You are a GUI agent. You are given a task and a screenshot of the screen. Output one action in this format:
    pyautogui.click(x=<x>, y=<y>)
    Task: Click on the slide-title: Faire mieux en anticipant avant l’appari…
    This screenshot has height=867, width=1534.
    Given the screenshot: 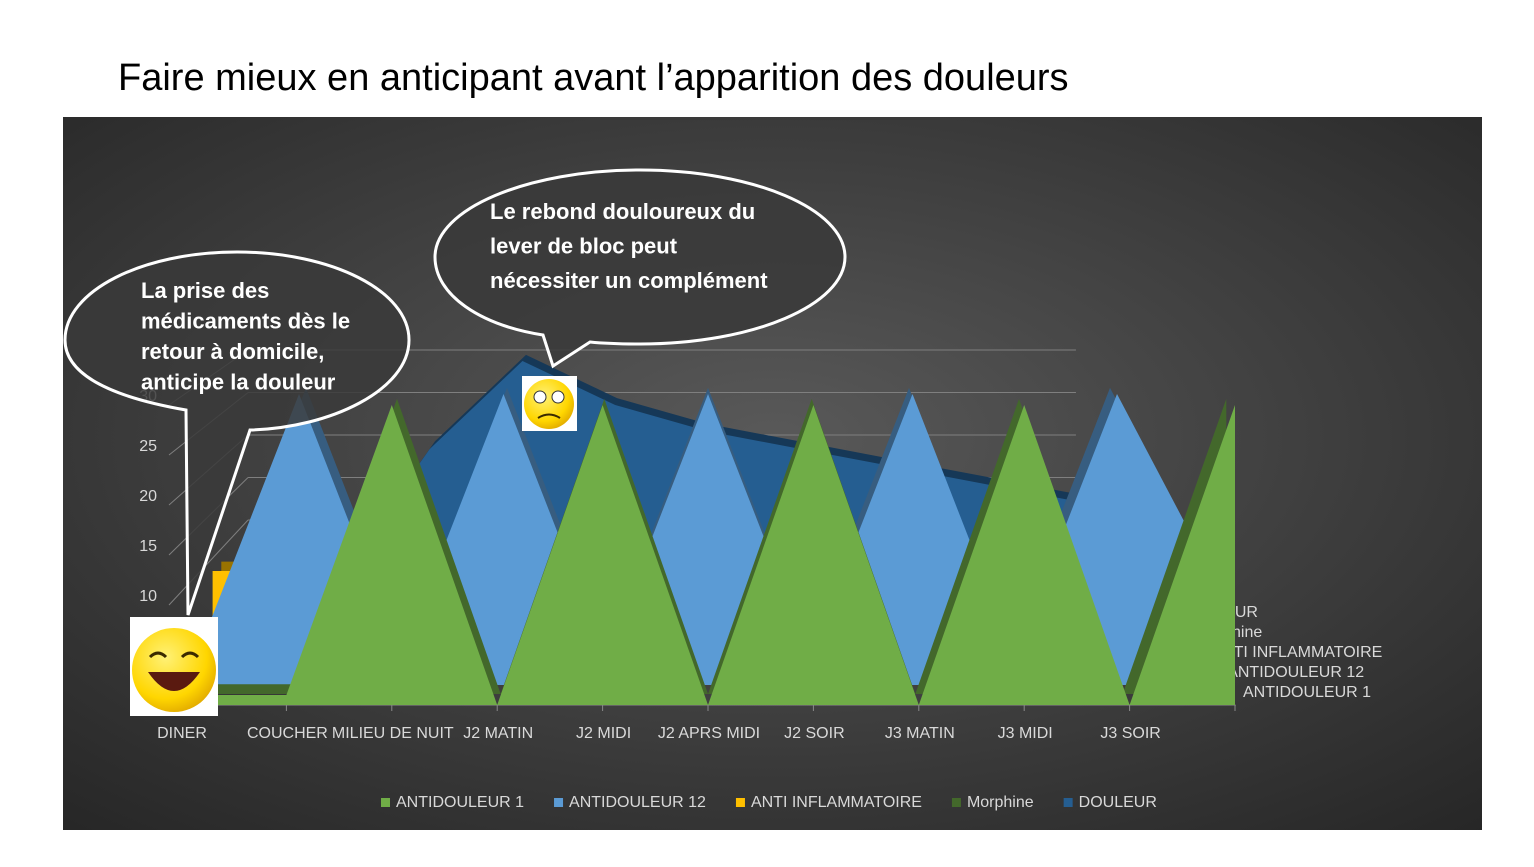 What is the action you would take?
    pyautogui.click(x=593, y=78)
    